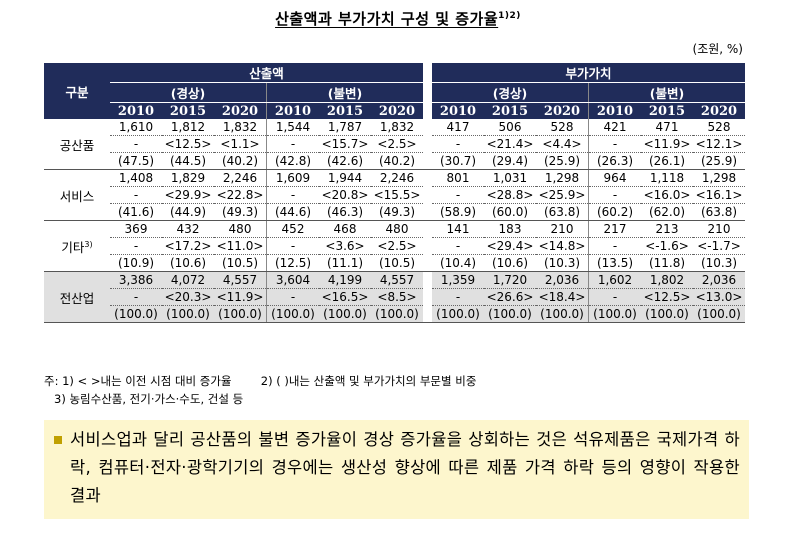  Describe the element at coordinates (188, 127) in the screenshot. I see `table-cell: 1,812` at that location.